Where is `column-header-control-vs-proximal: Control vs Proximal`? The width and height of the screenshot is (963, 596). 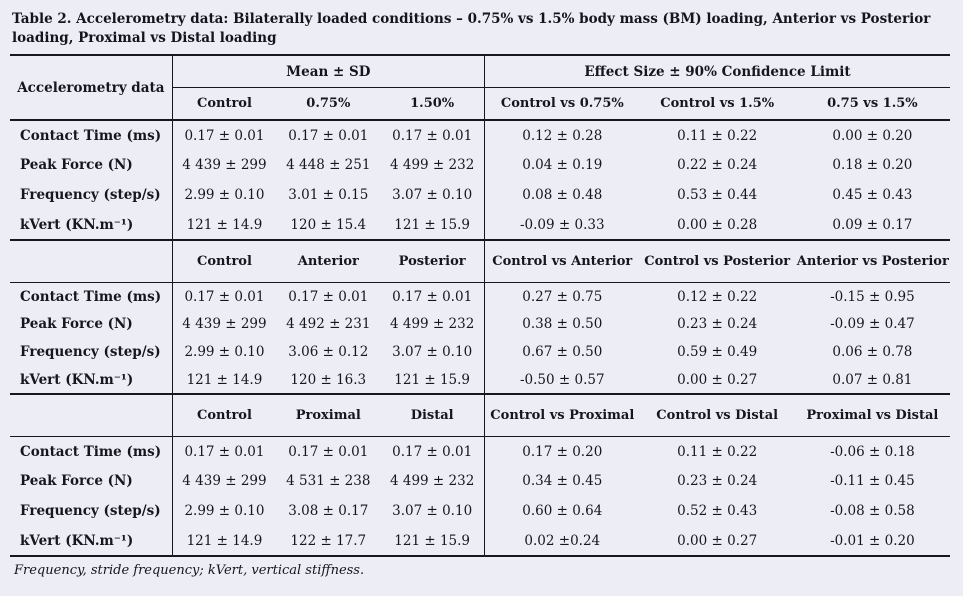 column-header-control-vs-proximal: Control vs Proximal is located at coordinates (561, 415).